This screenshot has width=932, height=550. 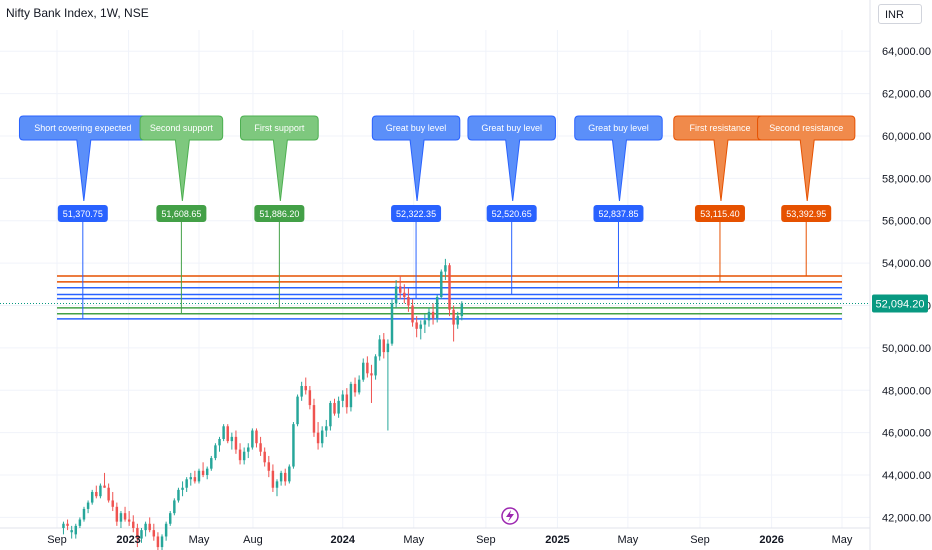 I want to click on y-tick-label: 56,000.00, so click(x=906, y=222).